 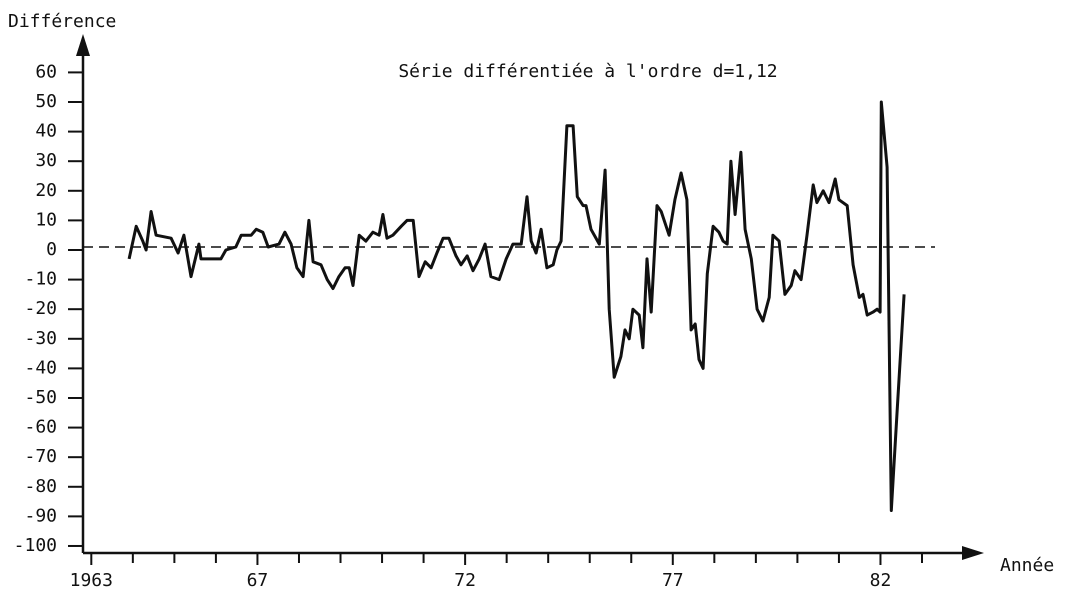 What do you see at coordinates (46, 190) in the screenshot?
I see `y-tick-label: 20` at bounding box center [46, 190].